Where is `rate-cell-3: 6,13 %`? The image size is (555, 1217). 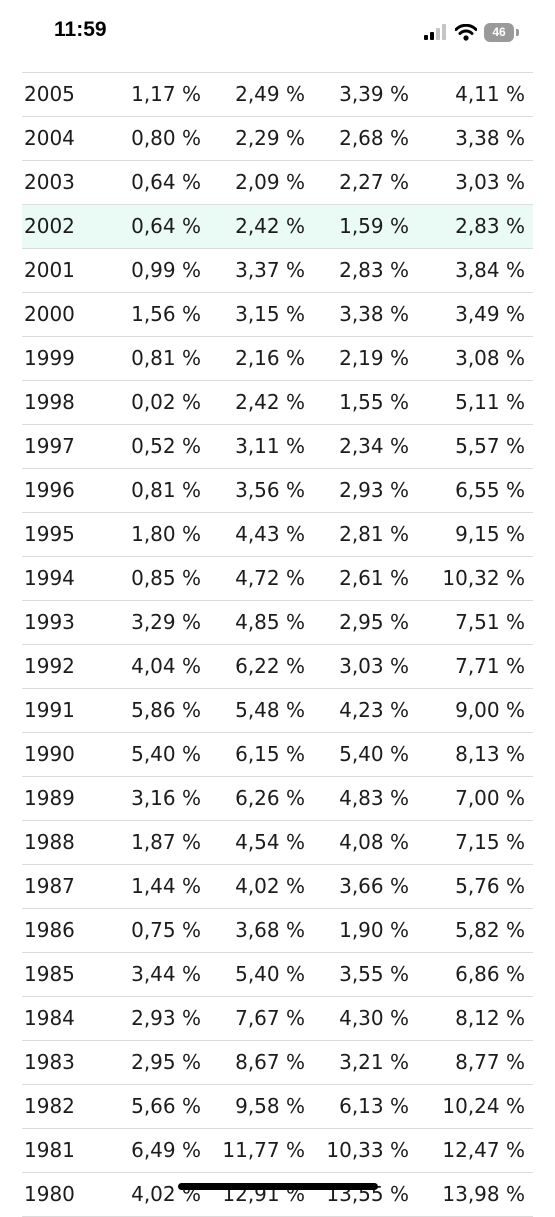 rate-cell-3: 6,13 % is located at coordinates (374, 1106).